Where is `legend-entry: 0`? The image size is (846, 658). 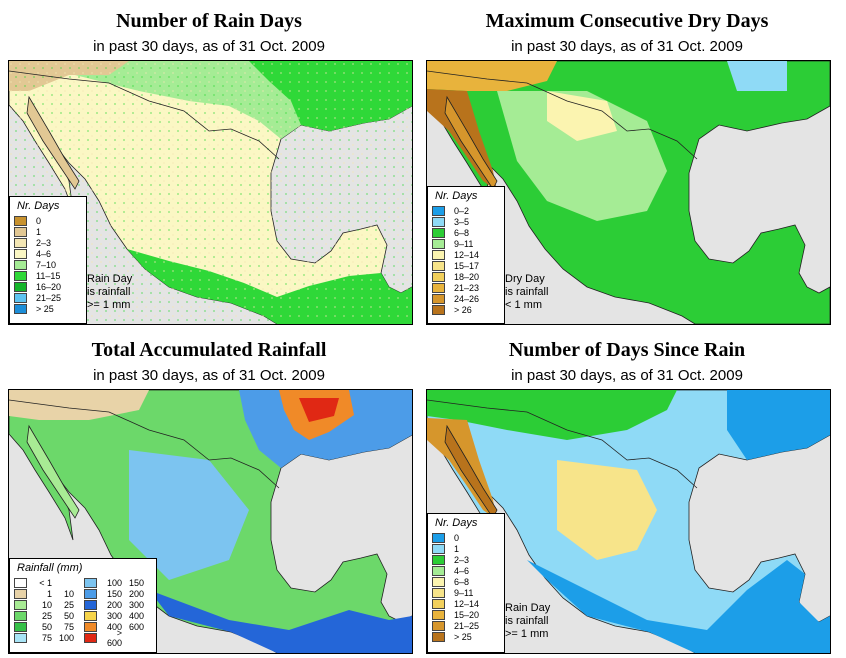
legend-entry: 0 is located at coordinates (48, 220).